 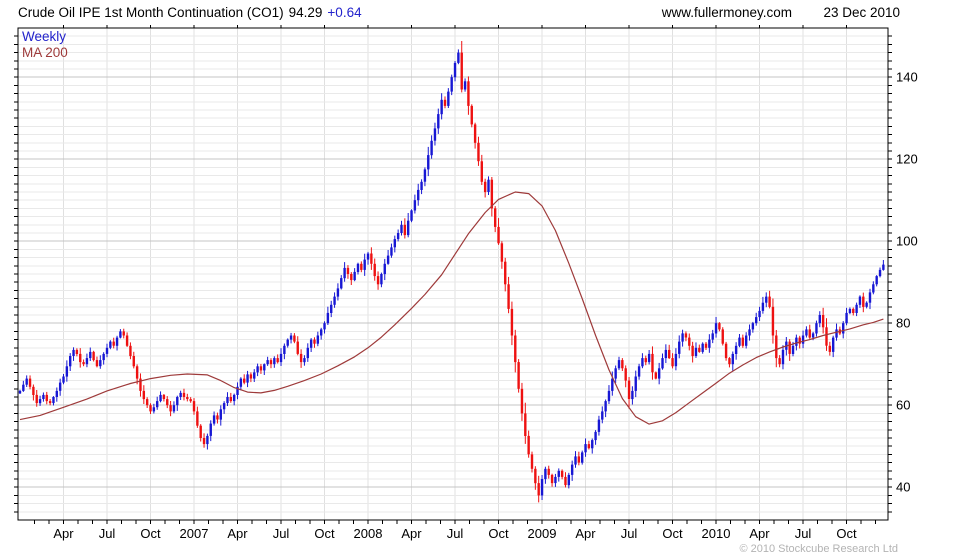 I want to click on x-axis-label: 2008, so click(x=368, y=533).